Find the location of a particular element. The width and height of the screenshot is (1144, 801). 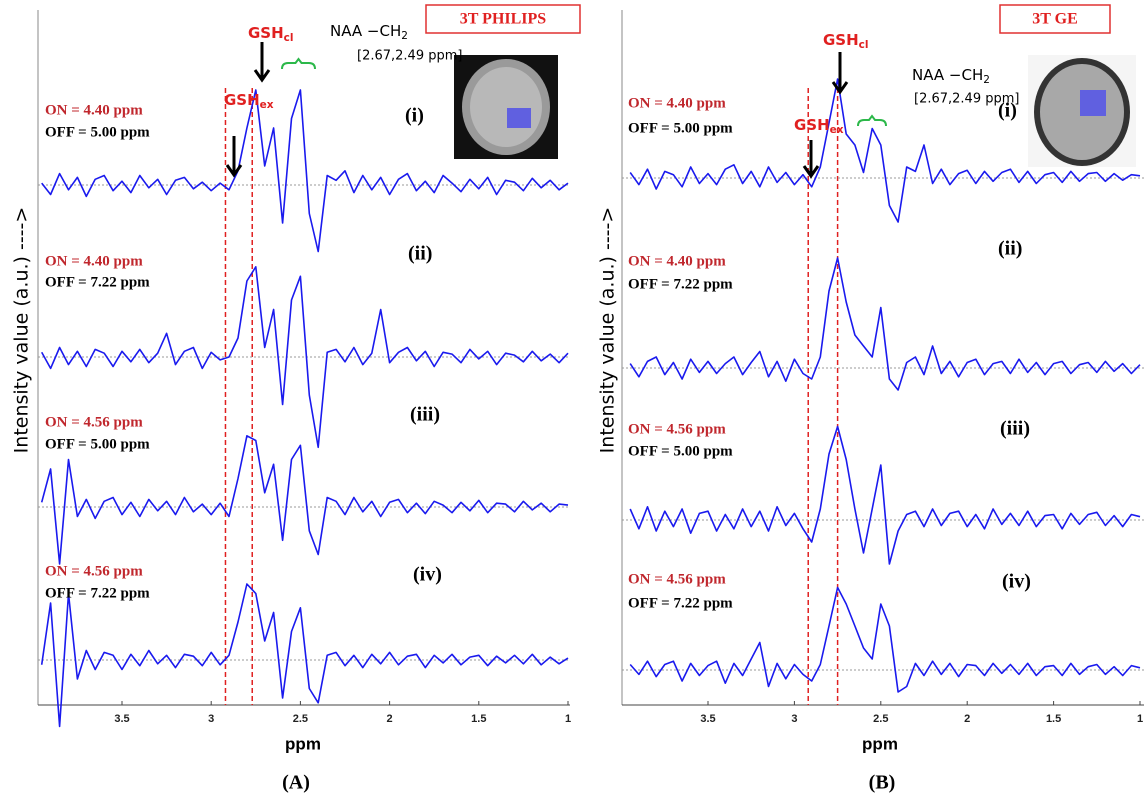

chart-title: 3T PHILIPS is located at coordinates (503, 19).